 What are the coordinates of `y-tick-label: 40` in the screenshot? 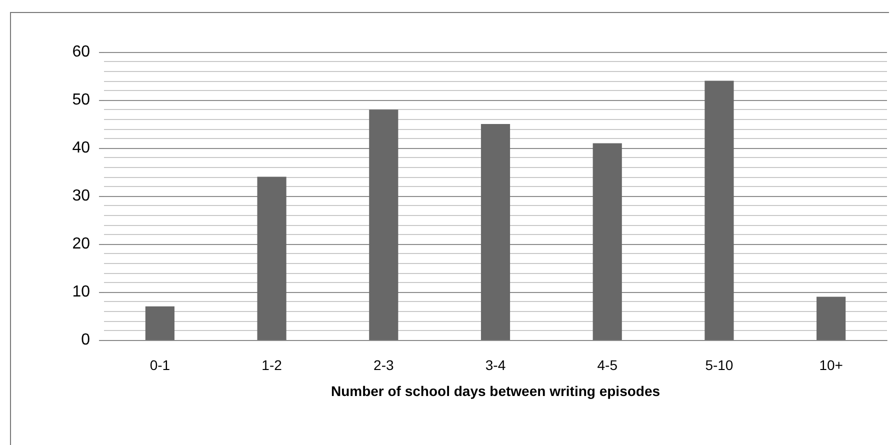 It's located at (81, 148).